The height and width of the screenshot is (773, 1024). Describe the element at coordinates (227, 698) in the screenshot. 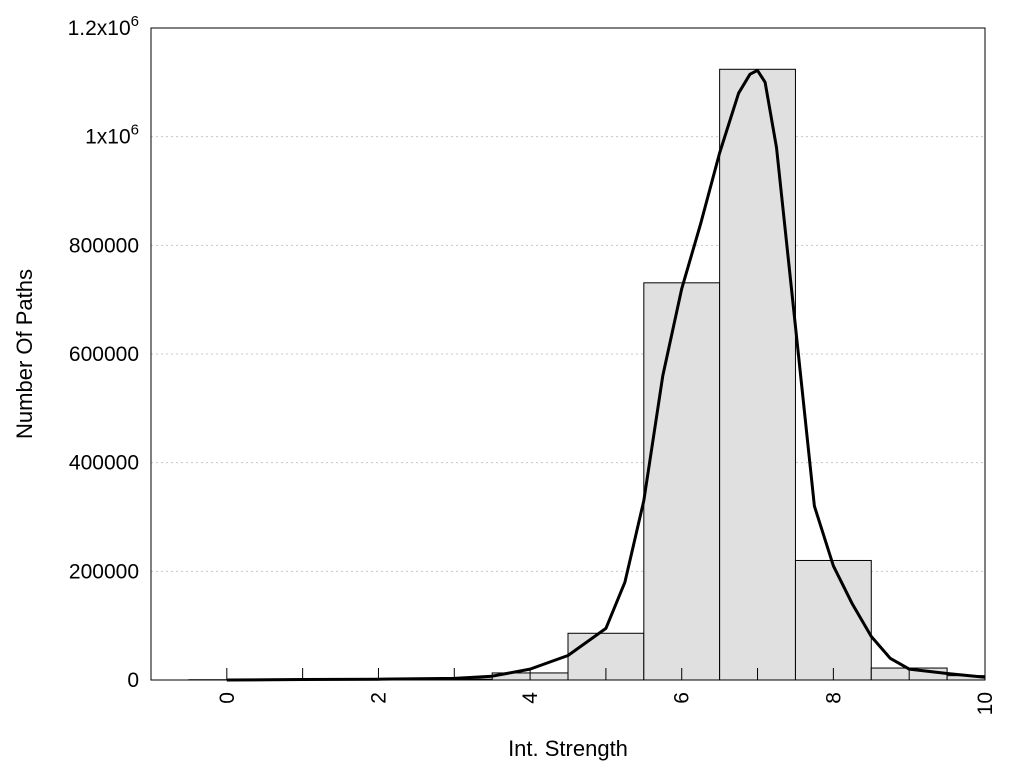

I see `x-tick-label: 0` at that location.